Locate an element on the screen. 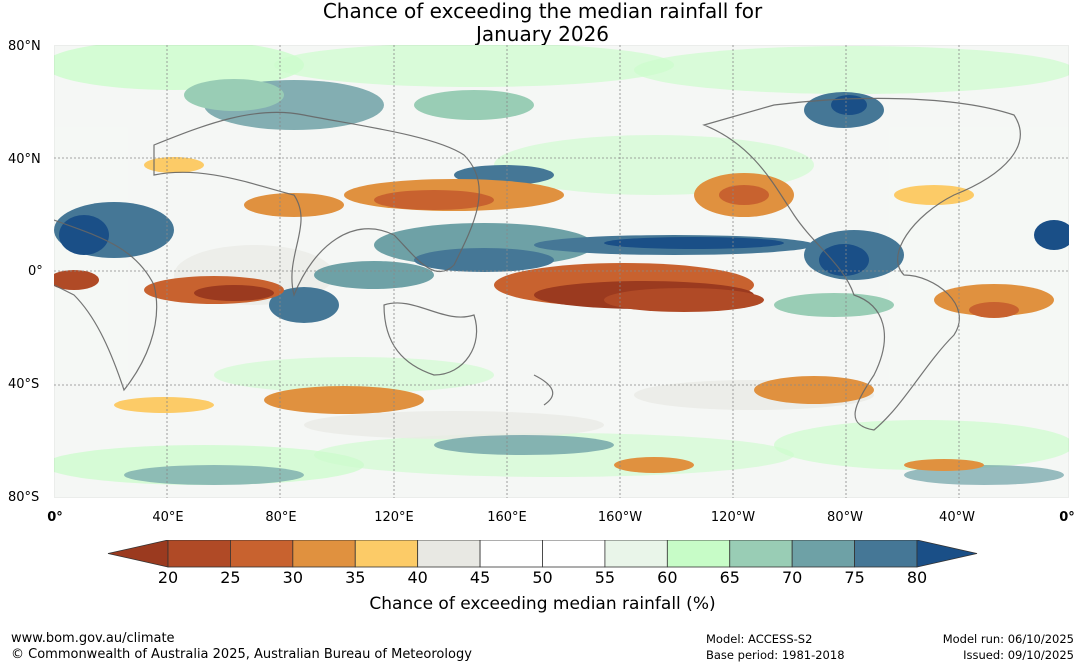 The image size is (1085, 667). lat-label-40n: 40°N is located at coordinates (24, 159).